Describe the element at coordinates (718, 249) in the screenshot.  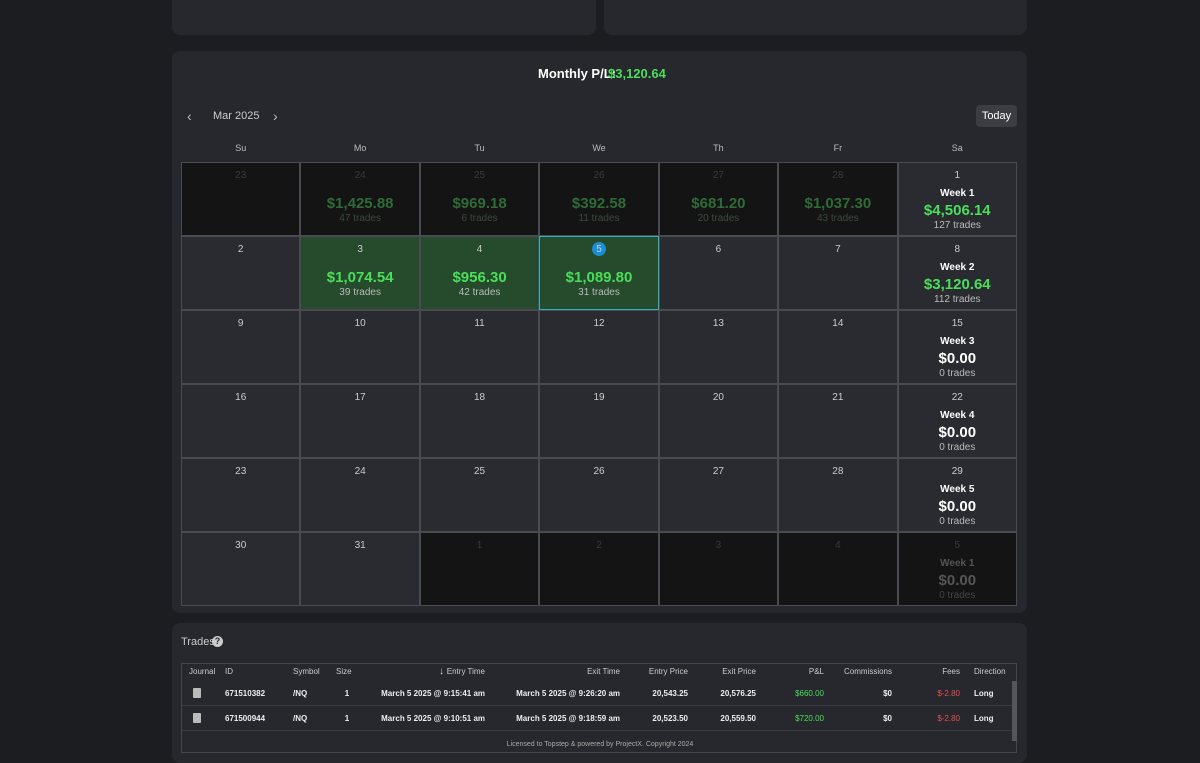
I see `day-number: 6` at that location.